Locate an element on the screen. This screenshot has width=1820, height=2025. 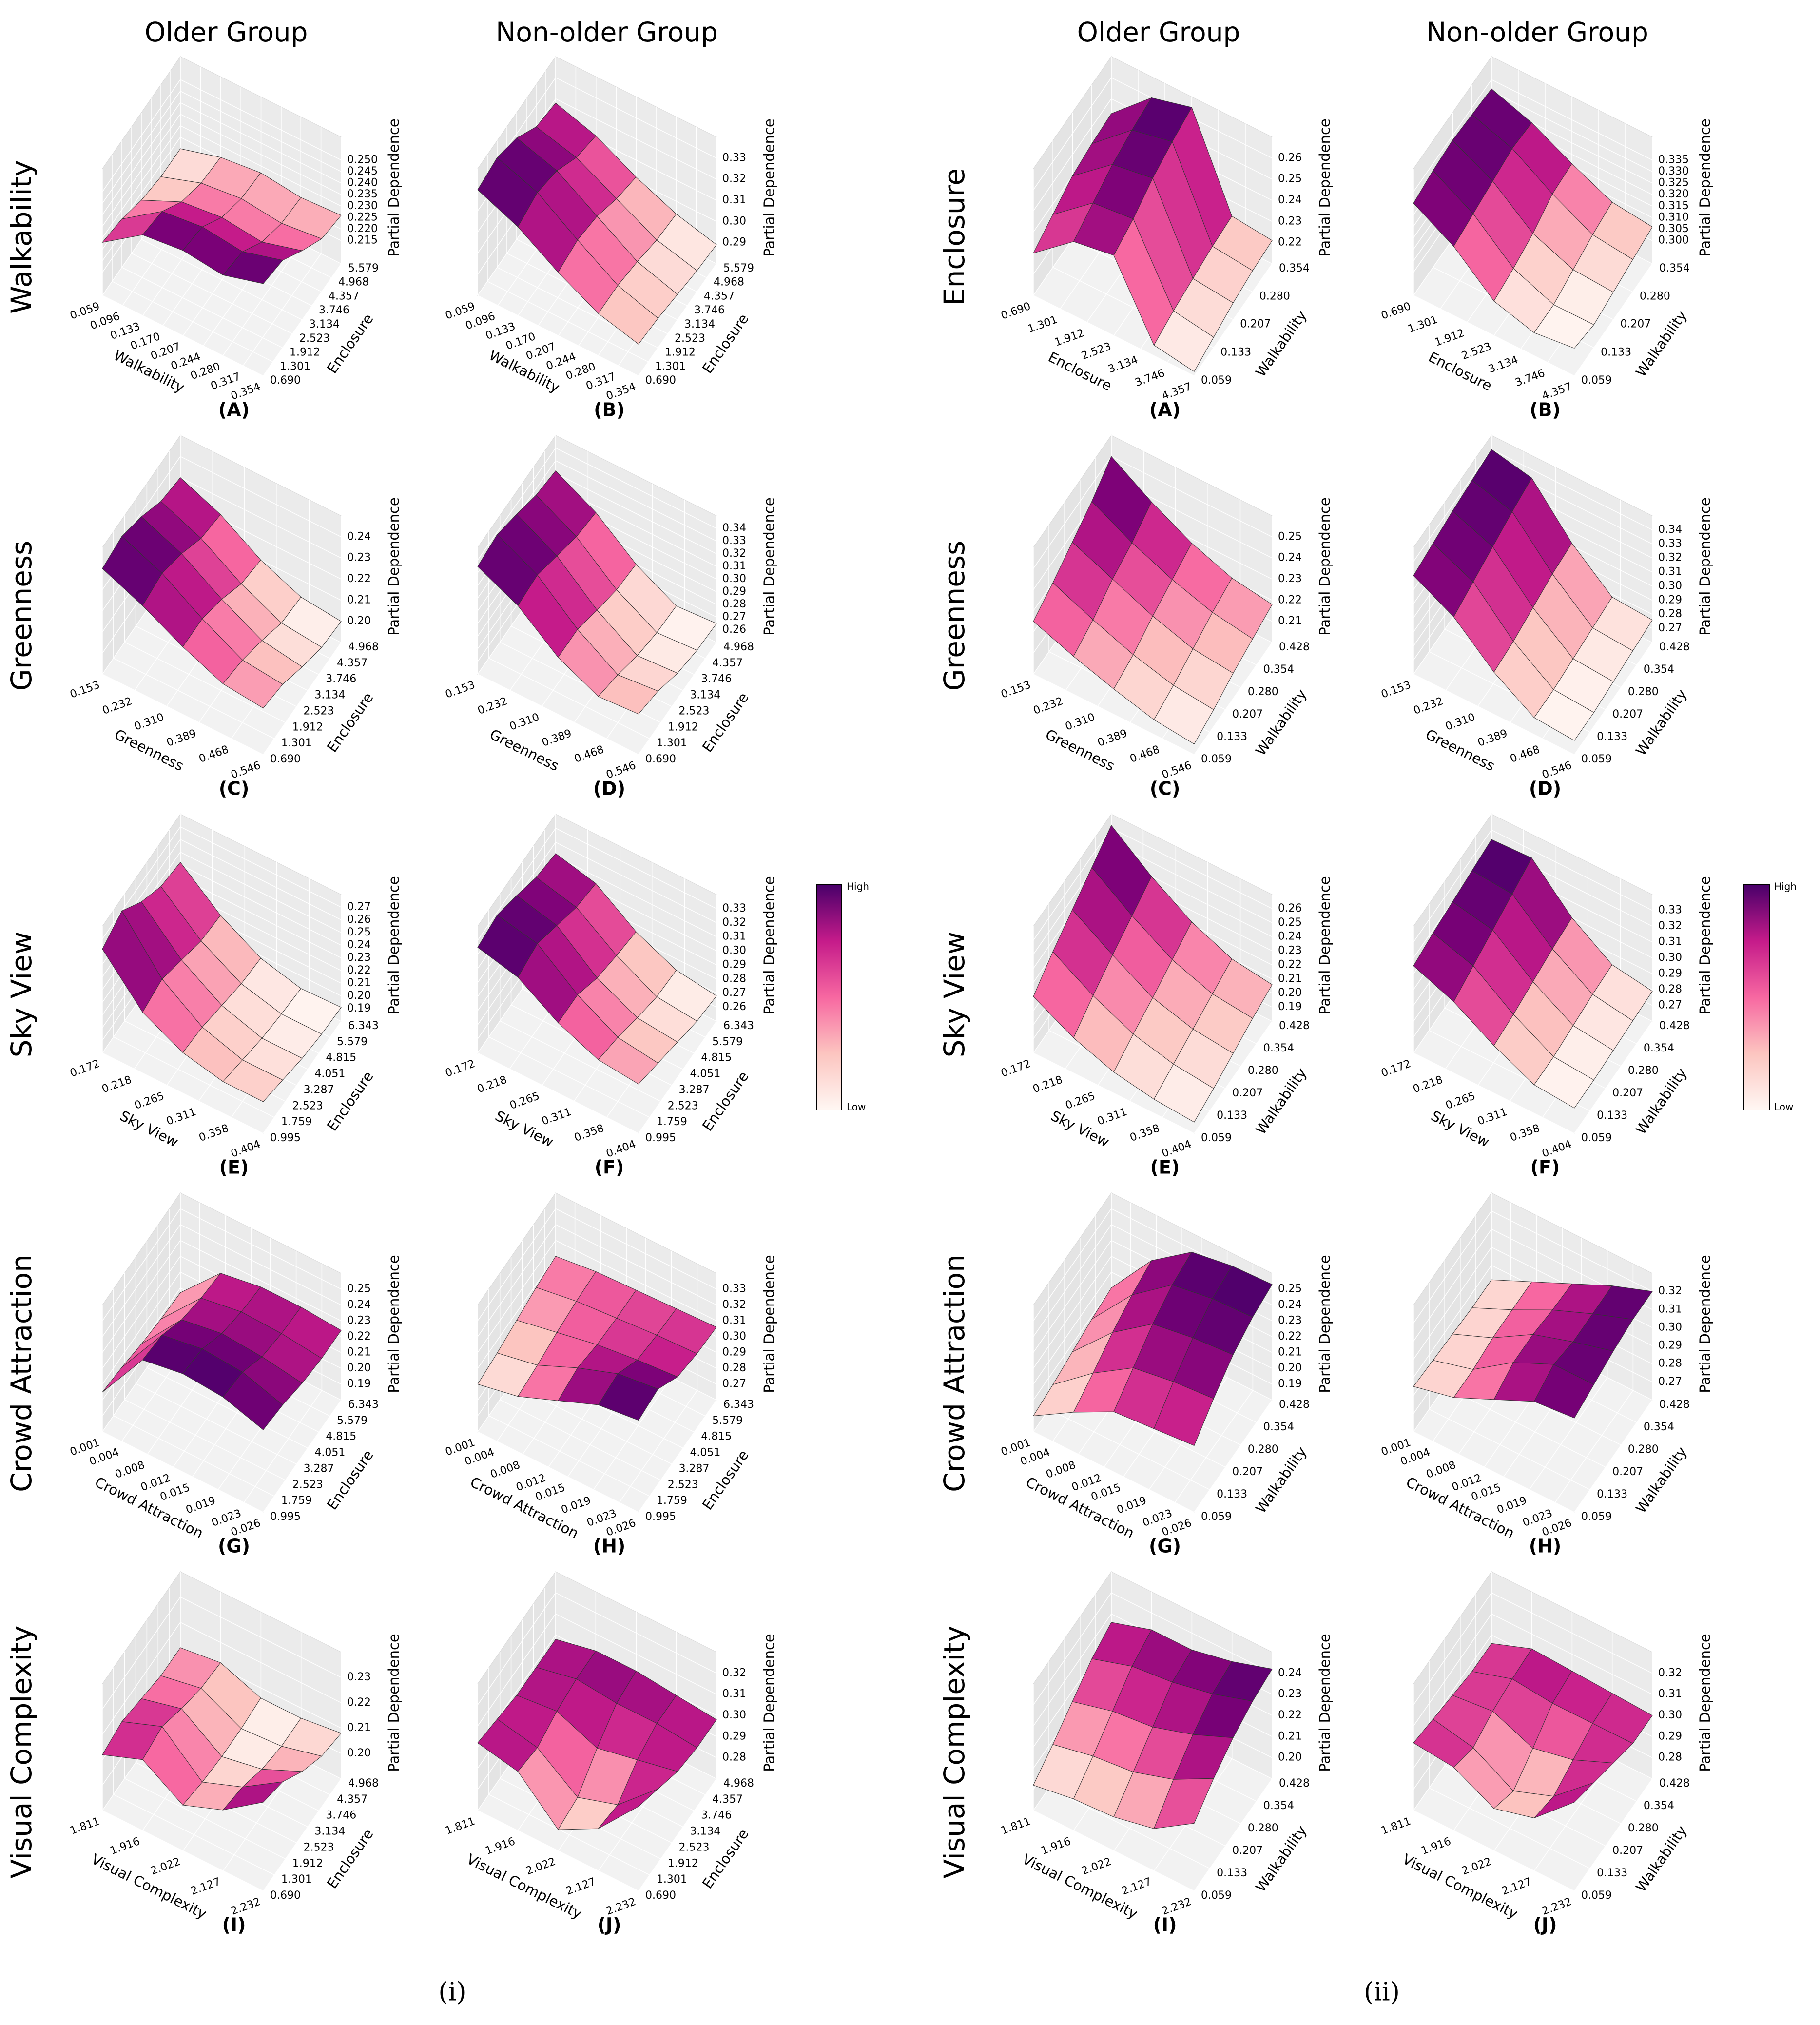
z-tick-label: 0.230 is located at coordinates (362, 206).